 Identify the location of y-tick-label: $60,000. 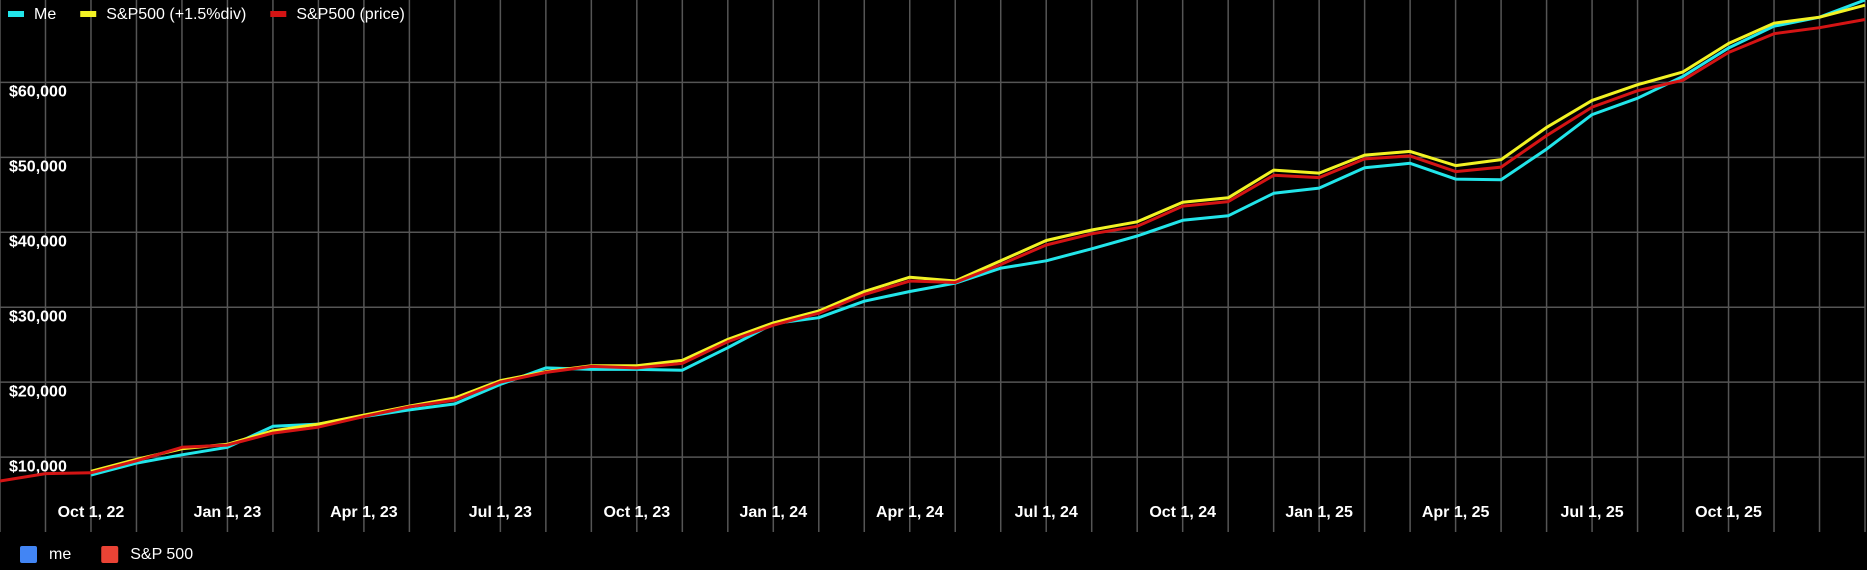
(38, 92).